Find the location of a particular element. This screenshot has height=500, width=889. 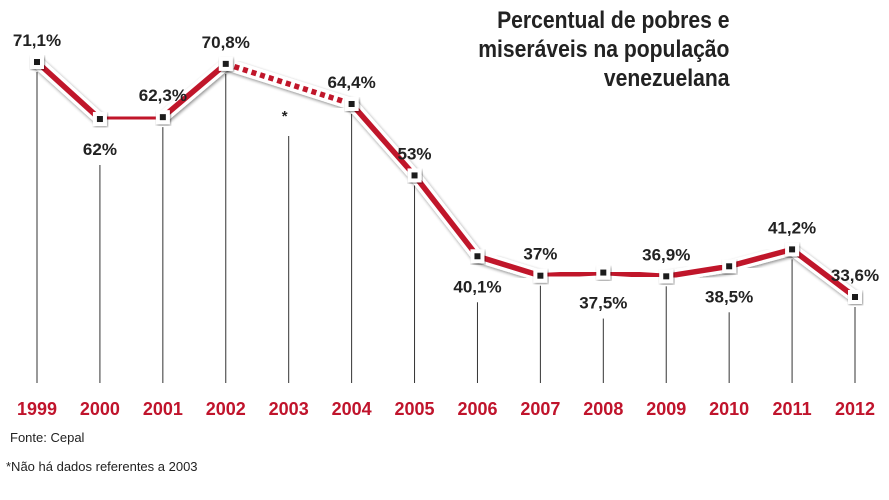

marker-2011 is located at coordinates (792, 249).